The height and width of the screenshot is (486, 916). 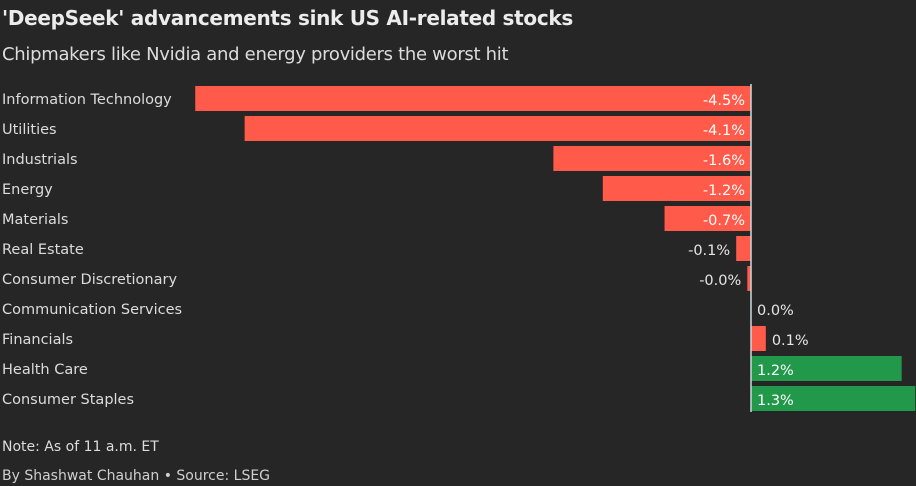 I want to click on category-label: Materials, so click(x=35, y=220).